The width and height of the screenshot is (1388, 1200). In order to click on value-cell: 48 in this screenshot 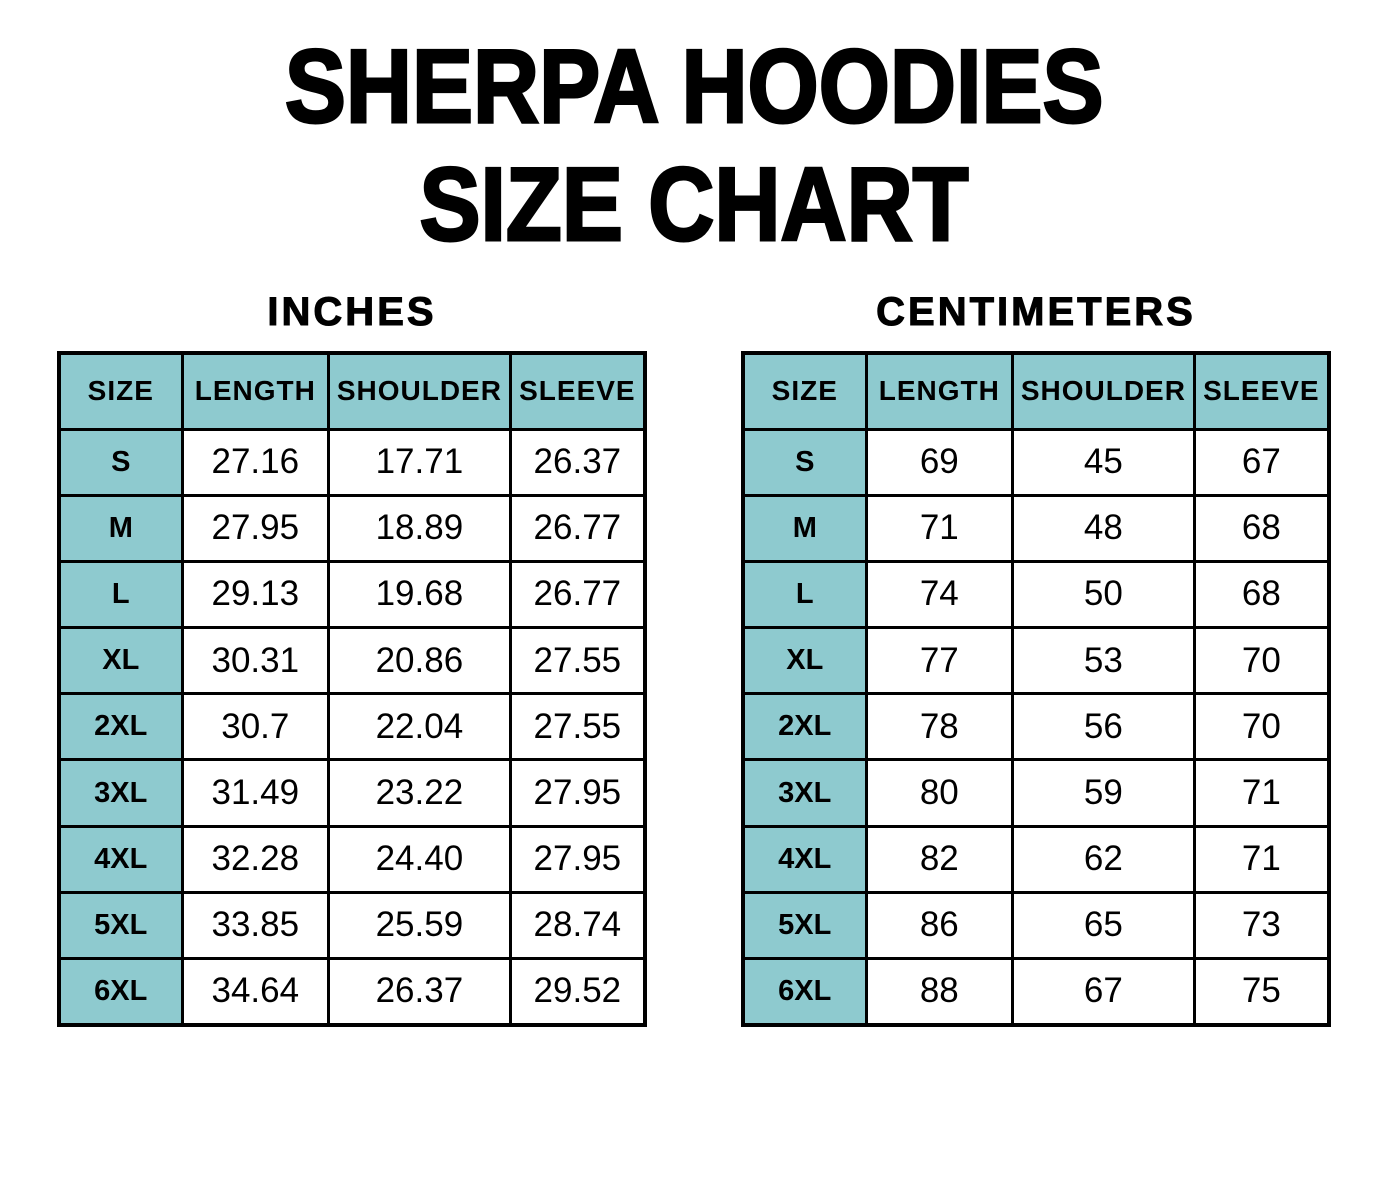, I will do `click(1103, 528)`.